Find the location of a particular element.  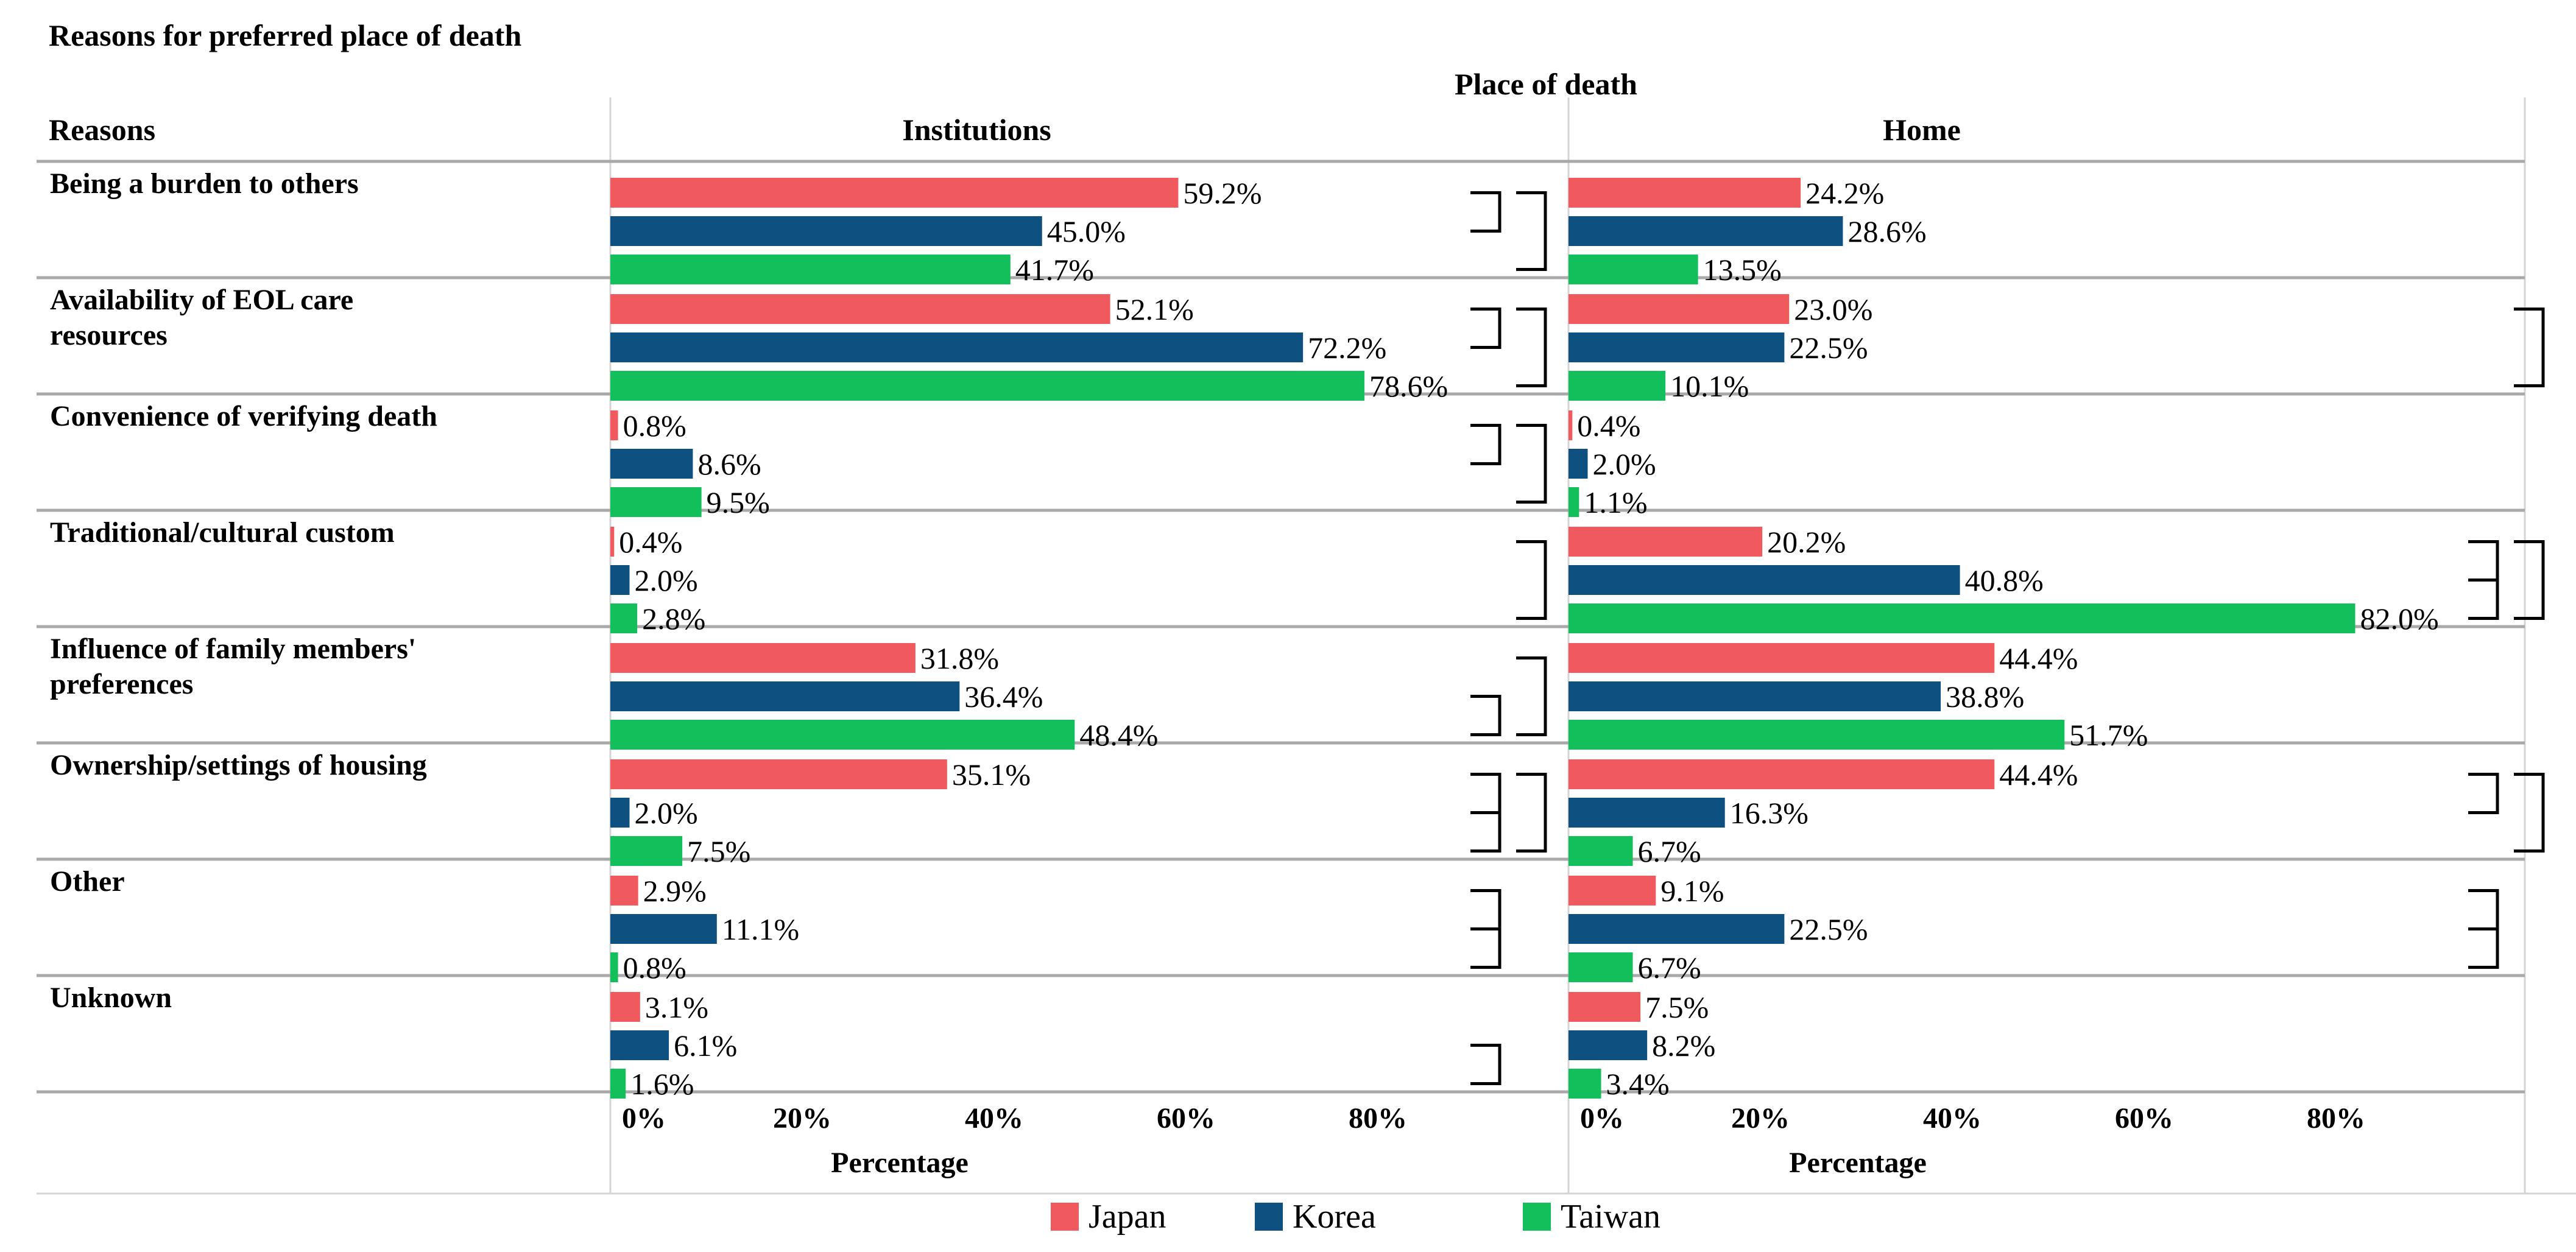

data-label: 1.1% is located at coordinates (1615, 502).